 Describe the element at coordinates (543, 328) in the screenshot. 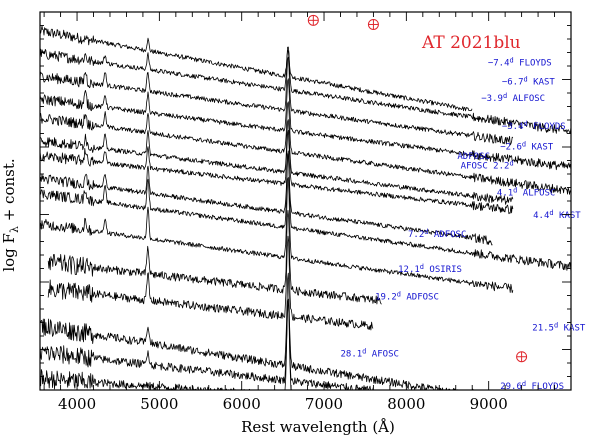

I see `epoch-label-value: 21.5` at that location.